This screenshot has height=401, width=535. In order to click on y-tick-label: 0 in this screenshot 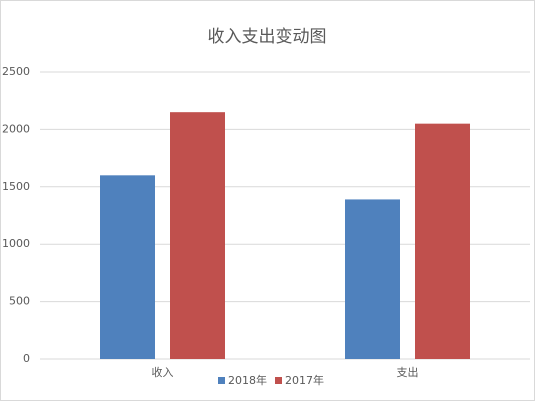, I will do `click(26, 358)`.